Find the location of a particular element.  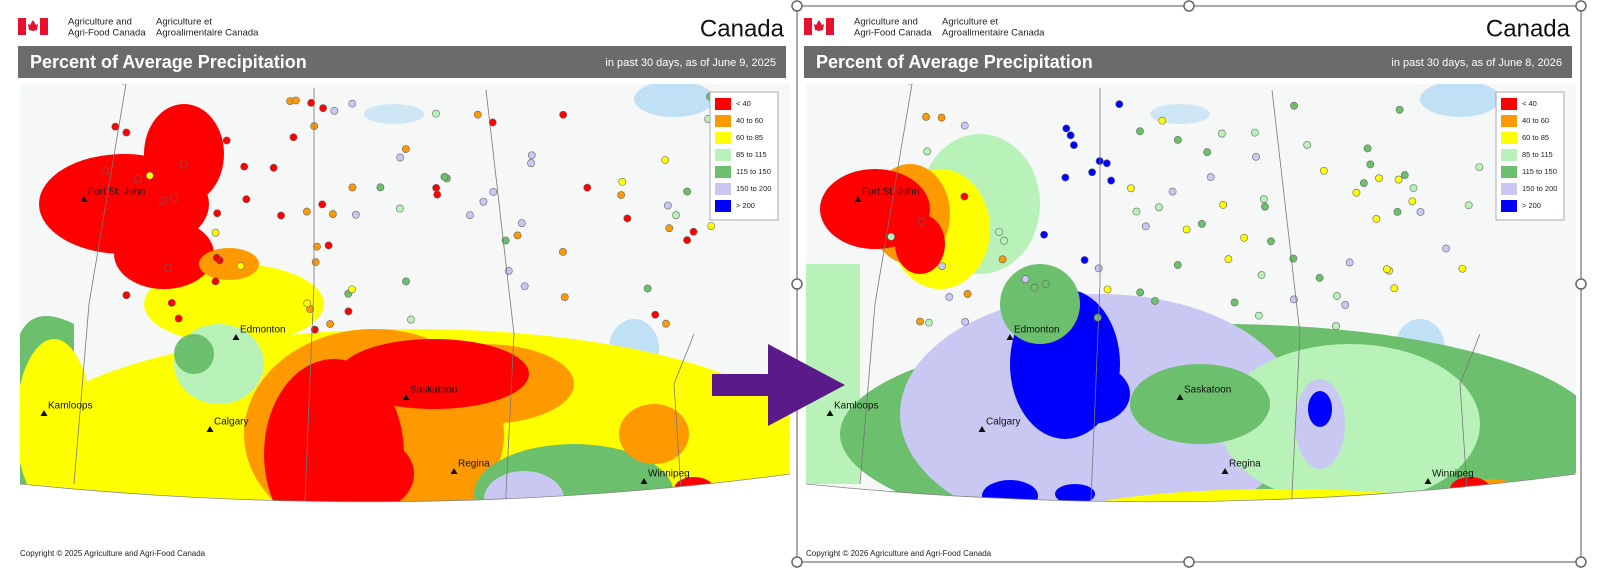

us-border is located at coordinates (405, 488).